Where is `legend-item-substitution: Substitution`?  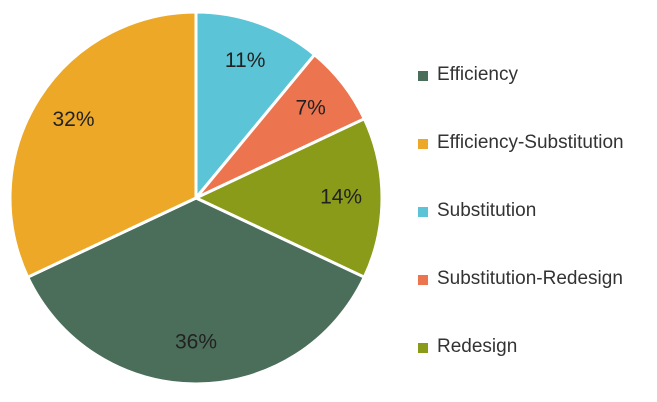
legend-item-substitution: Substitution is located at coordinates (536, 232).